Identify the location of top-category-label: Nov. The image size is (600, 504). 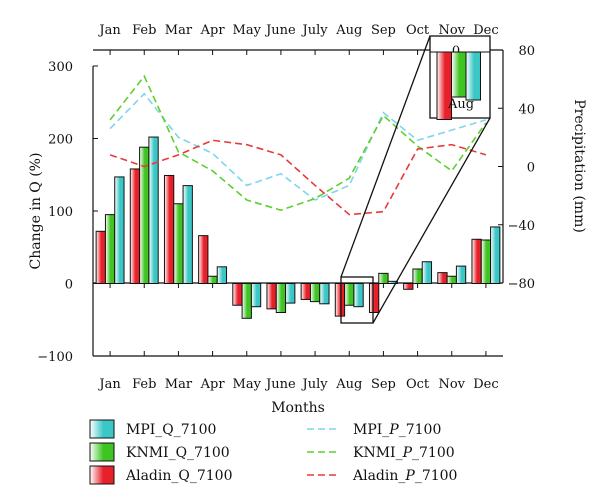
(451, 30).